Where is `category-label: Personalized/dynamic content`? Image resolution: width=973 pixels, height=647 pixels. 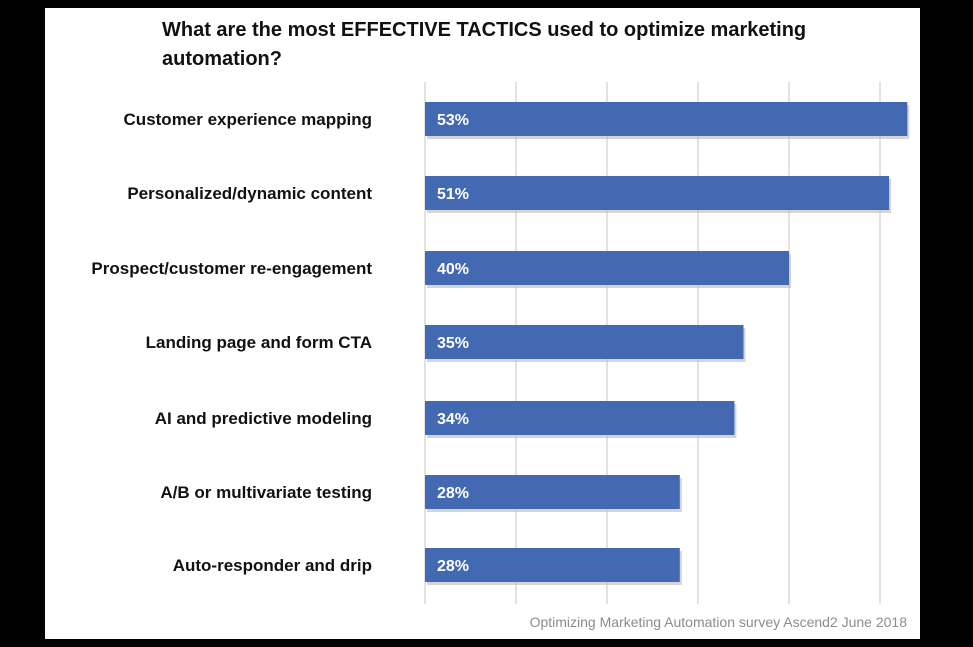
category-label: Personalized/dynamic content is located at coordinates (249, 193).